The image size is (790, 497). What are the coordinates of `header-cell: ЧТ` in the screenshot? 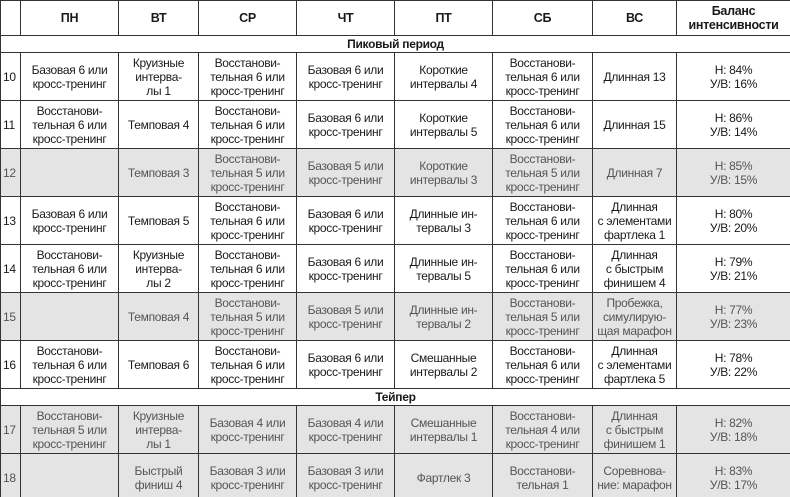 It's located at (345, 18).